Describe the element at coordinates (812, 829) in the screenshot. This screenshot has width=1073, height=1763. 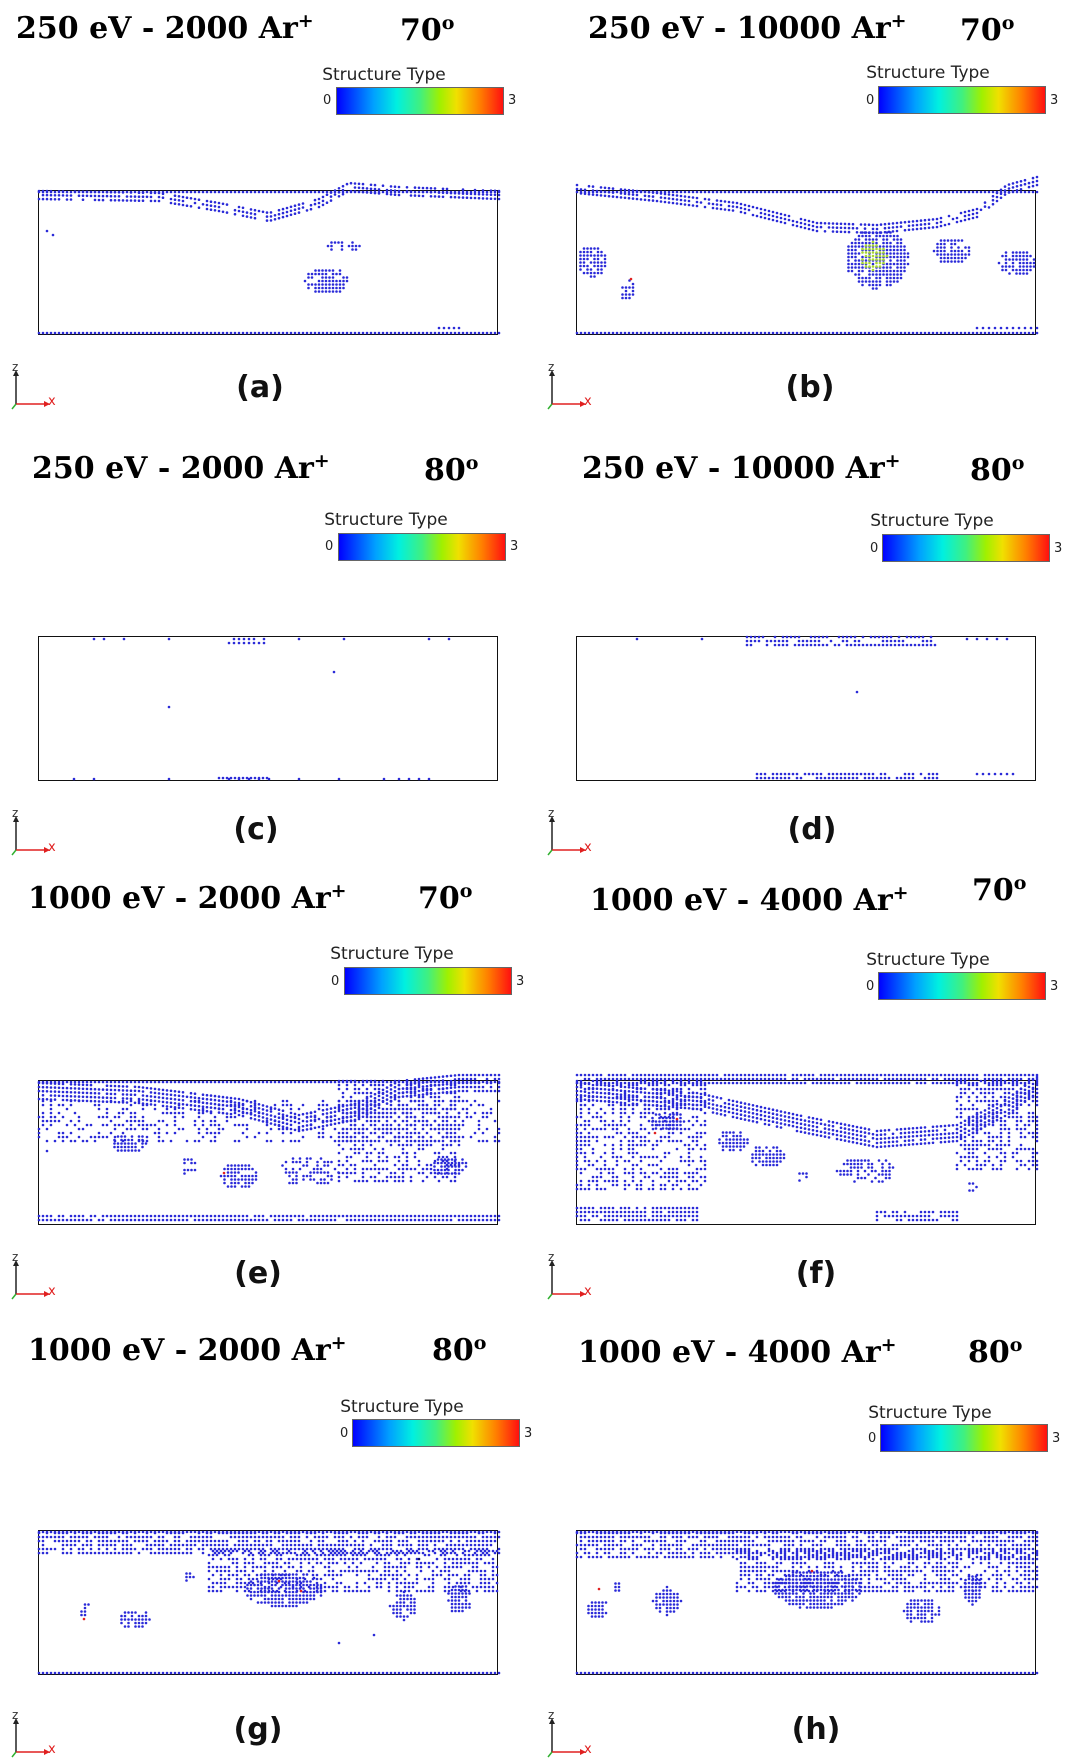
I see `panel-label: (d)` at that location.